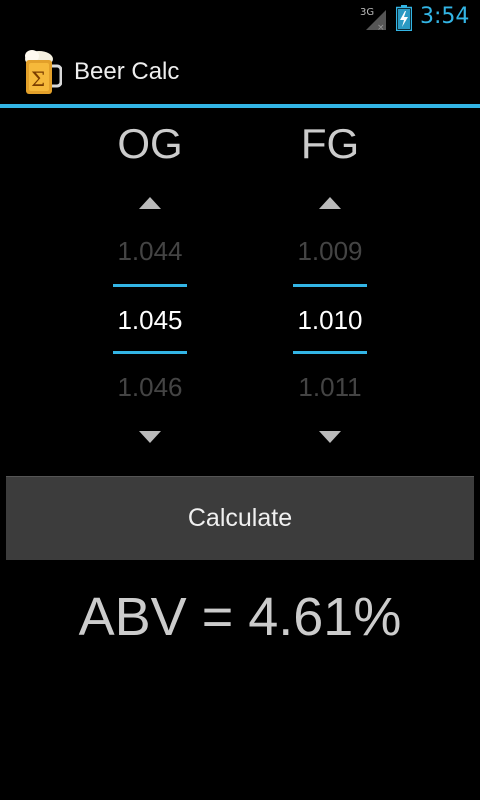  I want to click on fg-label: FG, so click(330, 143).